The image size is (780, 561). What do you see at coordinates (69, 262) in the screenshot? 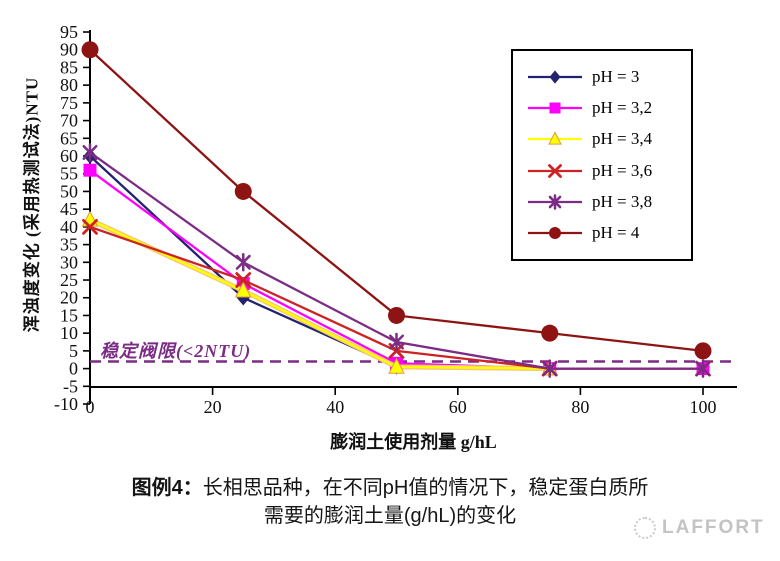
I see `y-tick-label: 30` at bounding box center [69, 262].